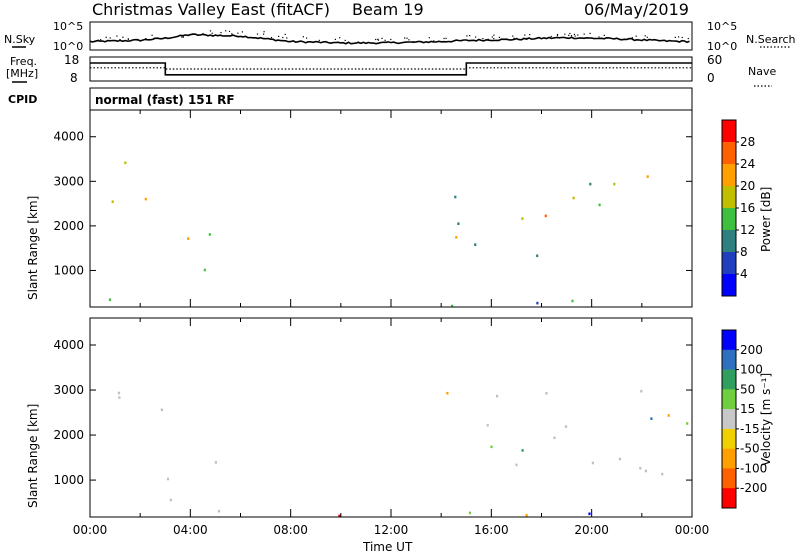 The image size is (800, 554). I want to click on power-colorbar-label: 12, so click(747, 230).